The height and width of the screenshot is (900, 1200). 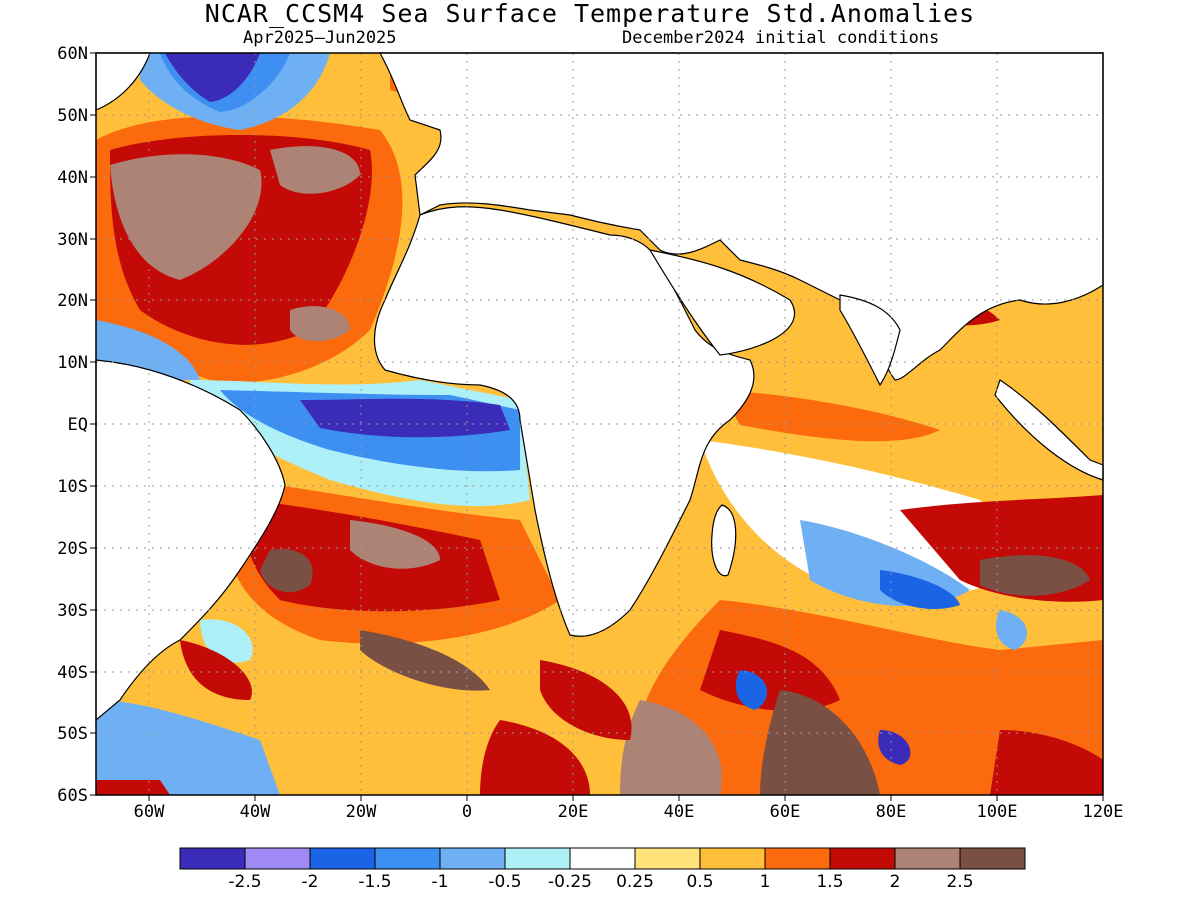 I want to click on colorbar-label: 2, so click(x=895, y=882).